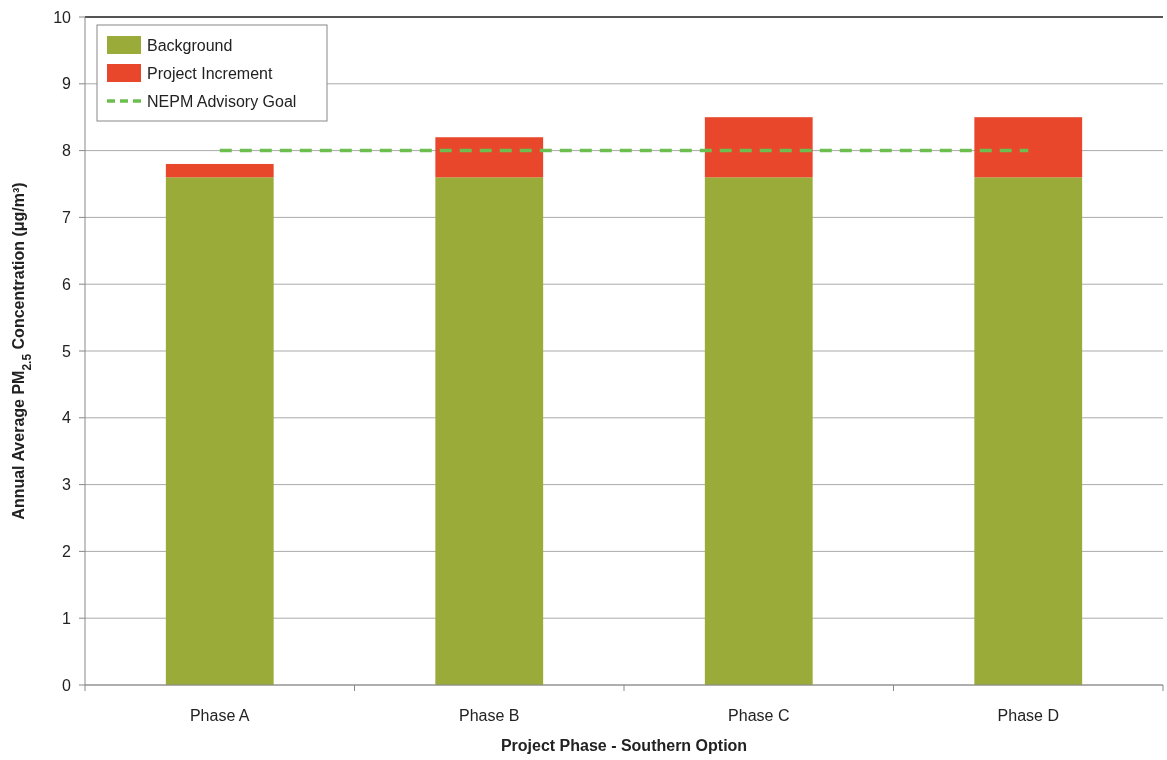 The image size is (1167, 760). What do you see at coordinates (67, 685) in the screenshot?
I see `y-tick-label: 0` at bounding box center [67, 685].